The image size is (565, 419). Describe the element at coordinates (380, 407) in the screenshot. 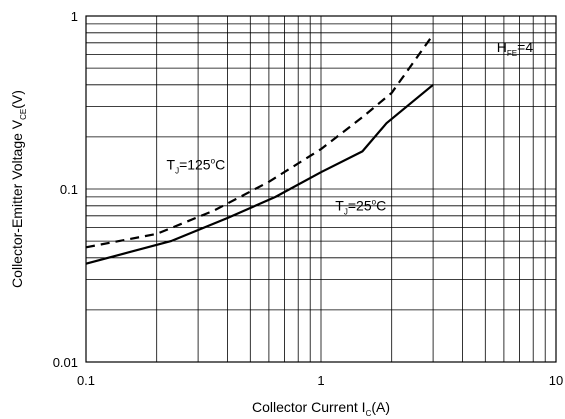

I see `x-axis-title-tail: (A)` at that location.